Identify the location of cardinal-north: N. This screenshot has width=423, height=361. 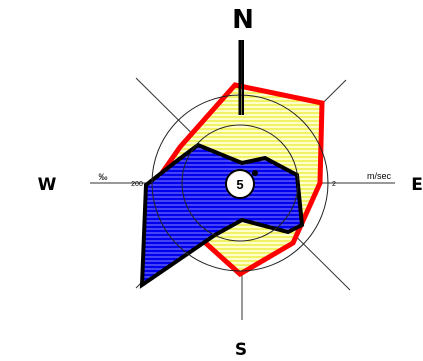
(243, 20).